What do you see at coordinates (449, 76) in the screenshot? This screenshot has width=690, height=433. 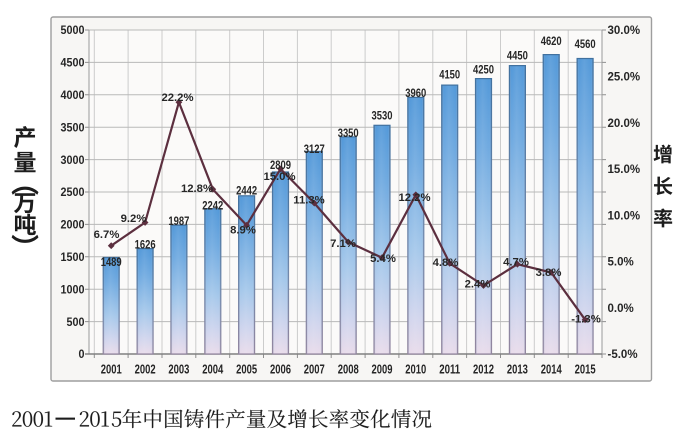 I see `svg-text: 4150` at bounding box center [449, 76].